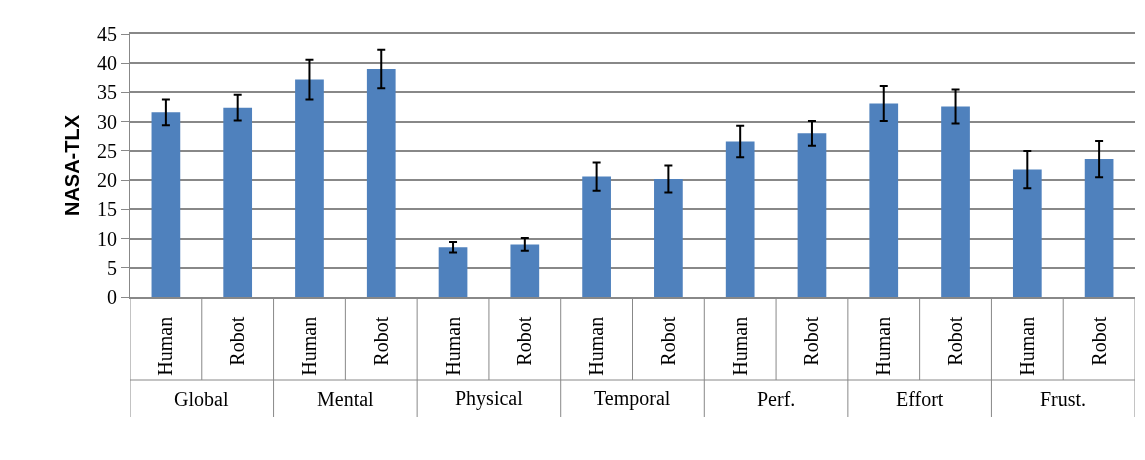 The height and width of the screenshot is (460, 1145). I want to click on text: Mental, so click(346, 399).